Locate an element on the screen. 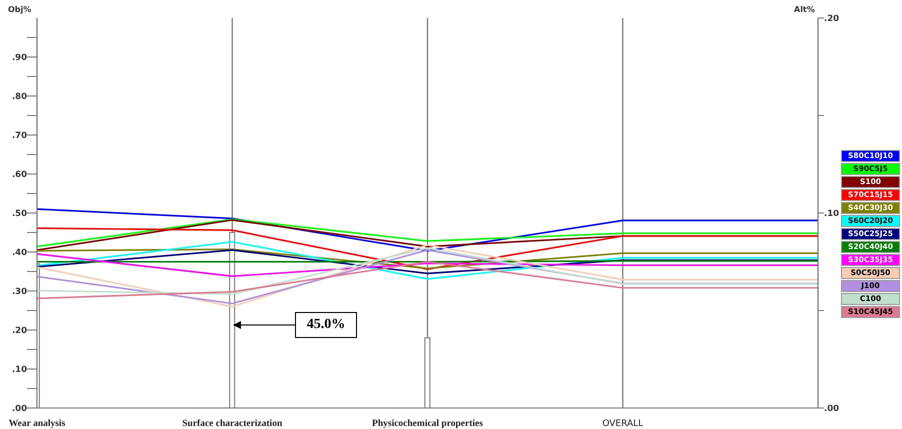  y-tick-label: .80 is located at coordinates (20, 97).